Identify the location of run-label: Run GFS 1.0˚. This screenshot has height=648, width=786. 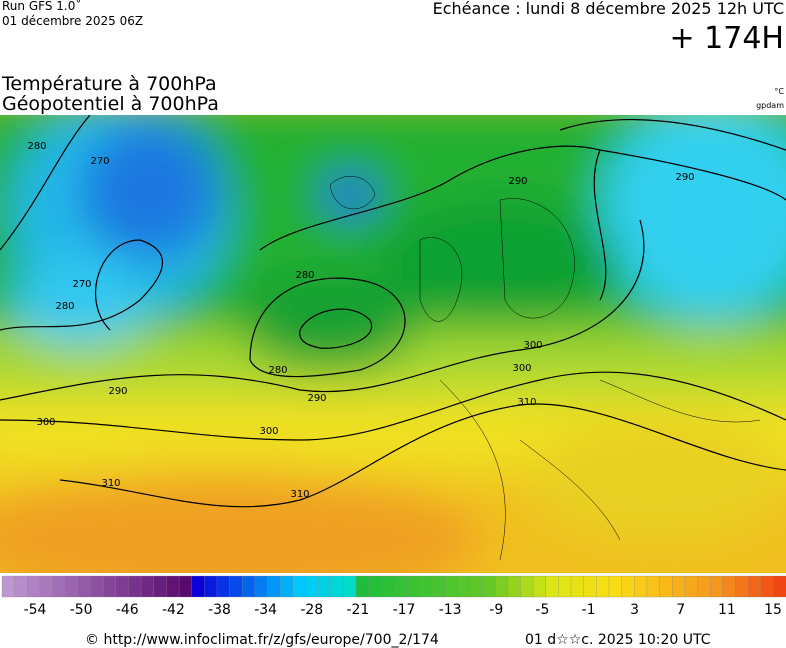
(41, 6).